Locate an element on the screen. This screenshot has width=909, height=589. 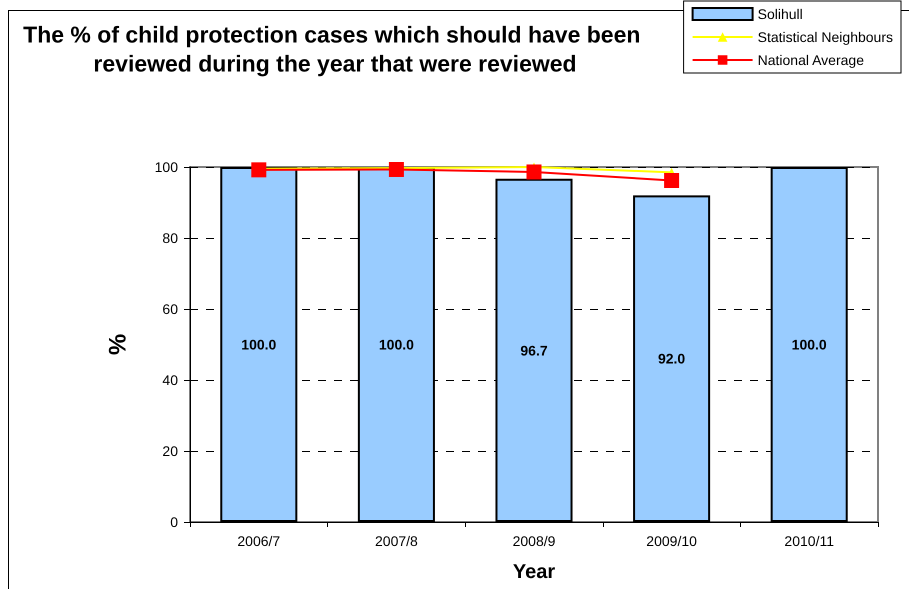
y-tick-label: 20 is located at coordinates (170, 451).